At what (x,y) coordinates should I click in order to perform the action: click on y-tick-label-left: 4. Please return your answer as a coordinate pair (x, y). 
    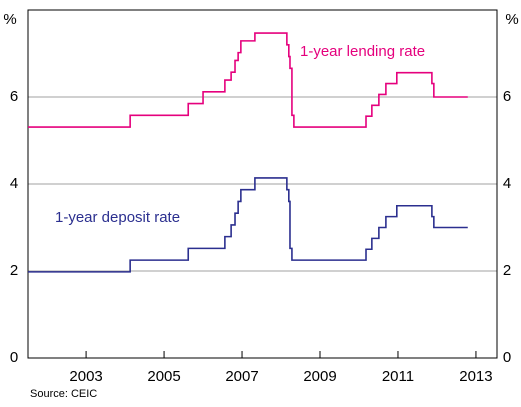
    Looking at the image, I should click on (14, 183).